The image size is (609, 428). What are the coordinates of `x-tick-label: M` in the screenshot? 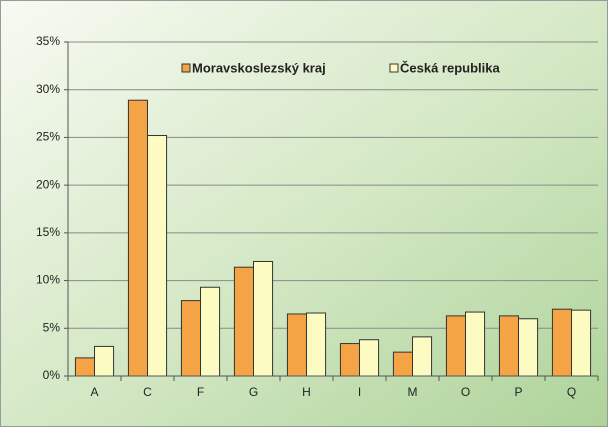 It's located at (413, 392).